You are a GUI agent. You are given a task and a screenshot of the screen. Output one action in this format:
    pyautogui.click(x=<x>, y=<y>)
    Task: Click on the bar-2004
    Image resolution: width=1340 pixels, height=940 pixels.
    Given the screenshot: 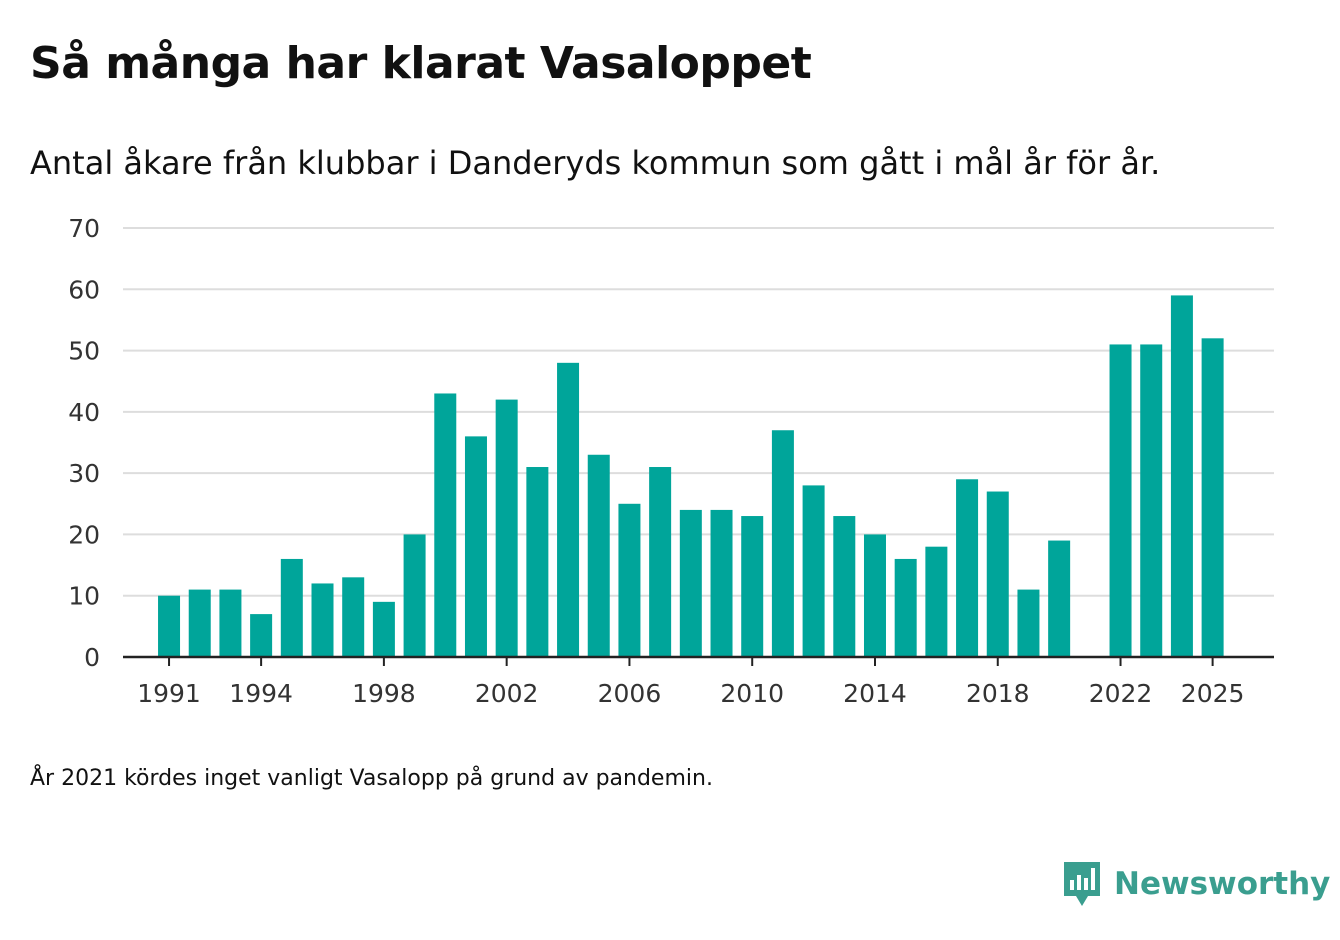 What is the action you would take?
    pyautogui.click(x=568, y=509)
    